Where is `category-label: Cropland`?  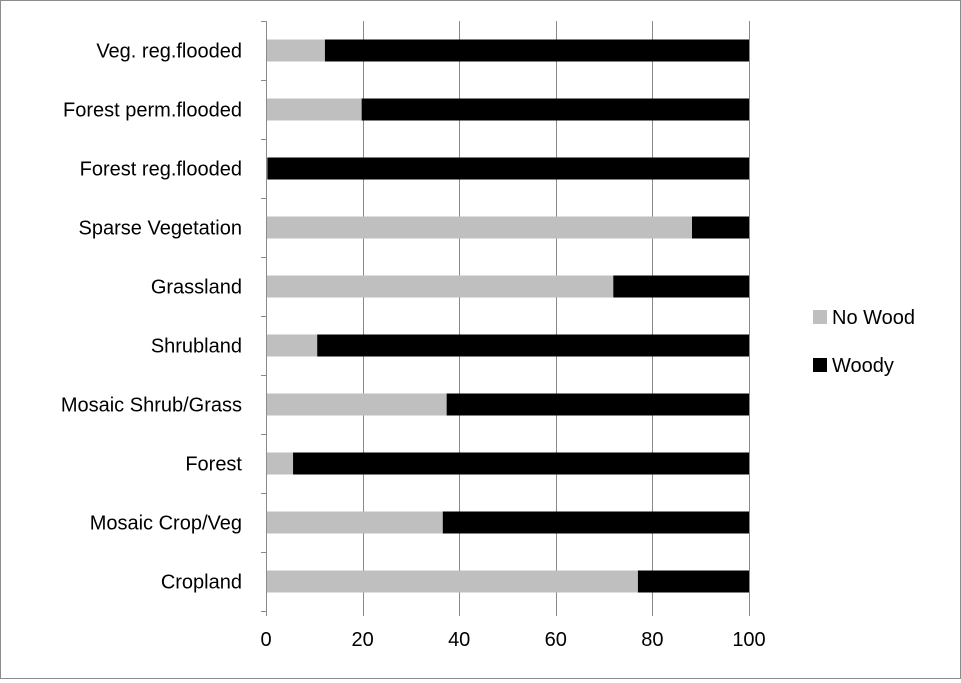 category-label: Cropland is located at coordinates (201, 583).